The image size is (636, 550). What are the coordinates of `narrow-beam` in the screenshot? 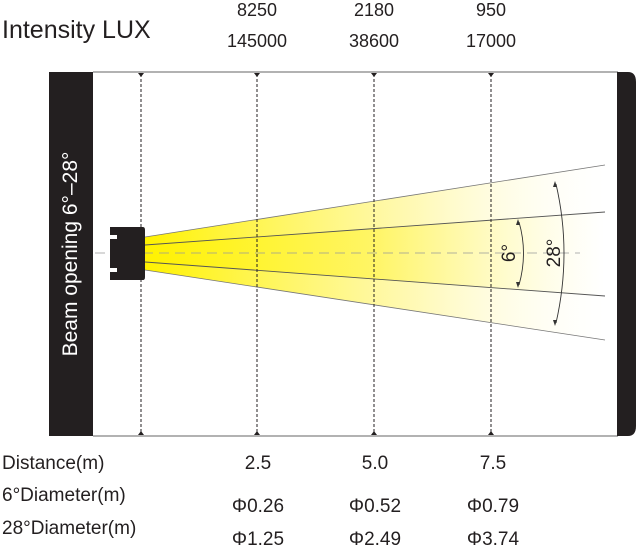 It's located at (375, 254).